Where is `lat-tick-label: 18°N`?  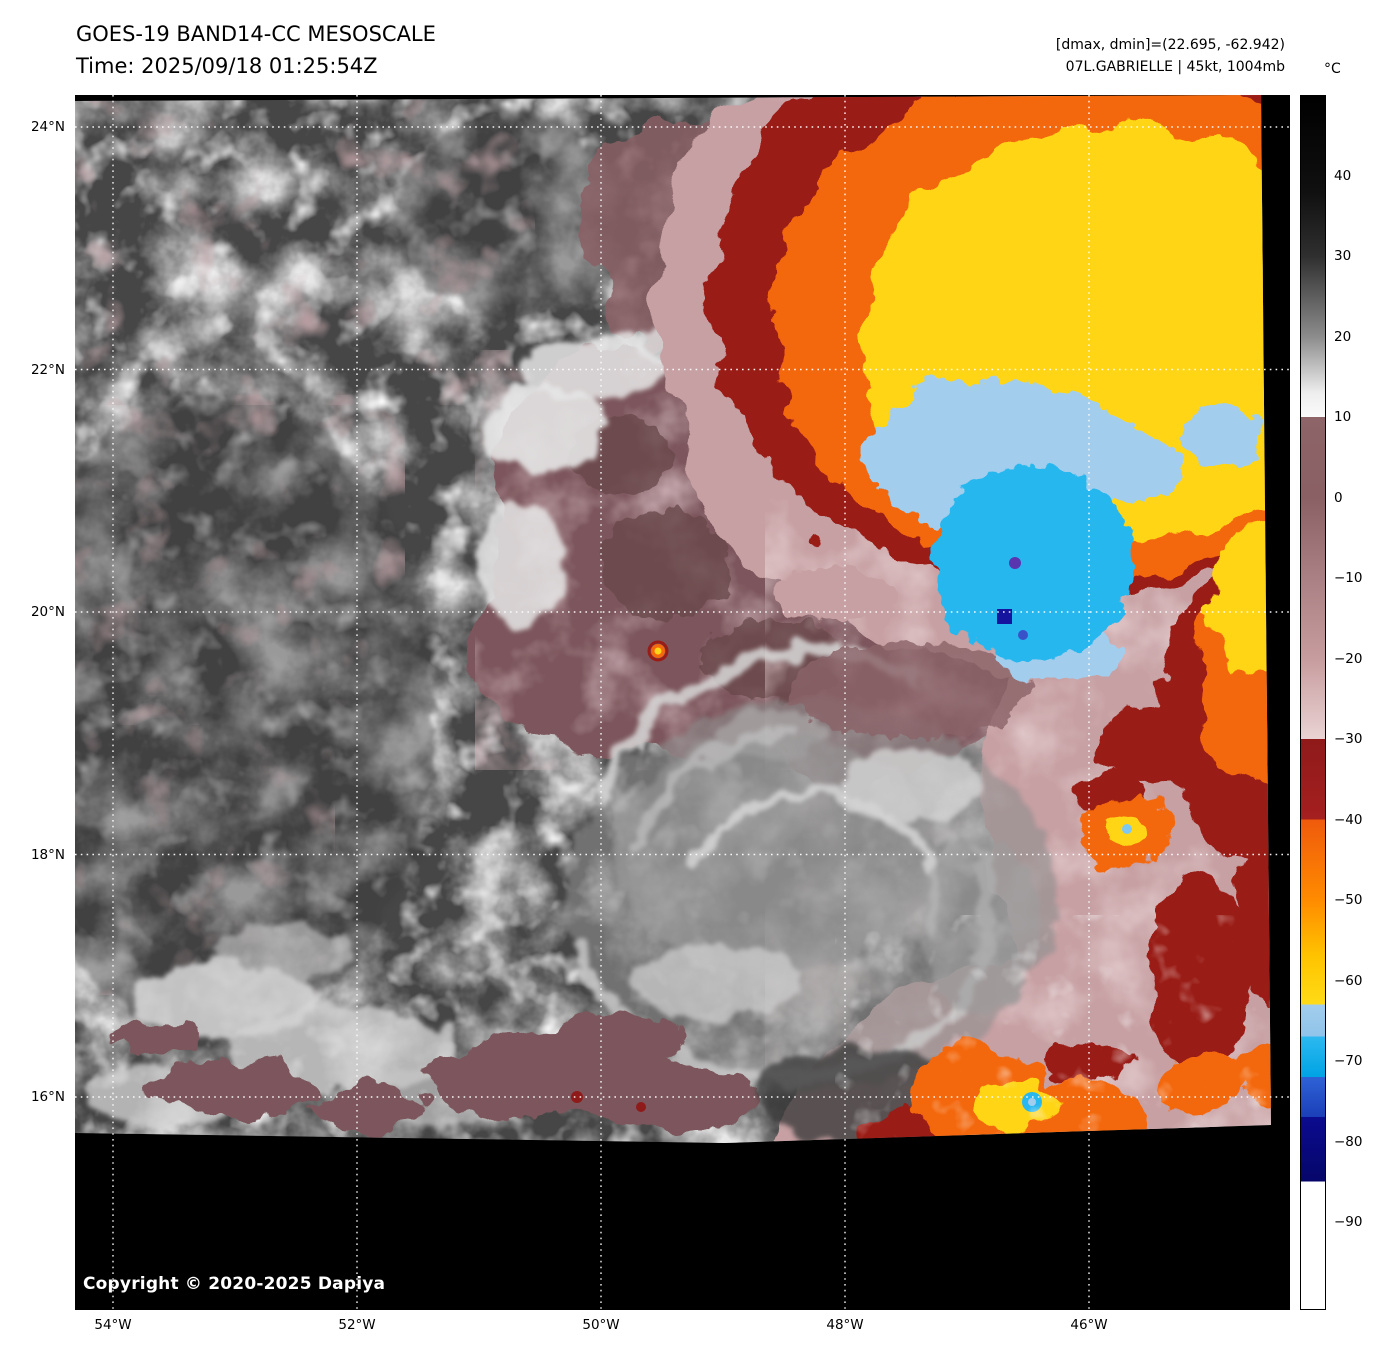 lat-tick-label: 18°N is located at coordinates (47, 854).